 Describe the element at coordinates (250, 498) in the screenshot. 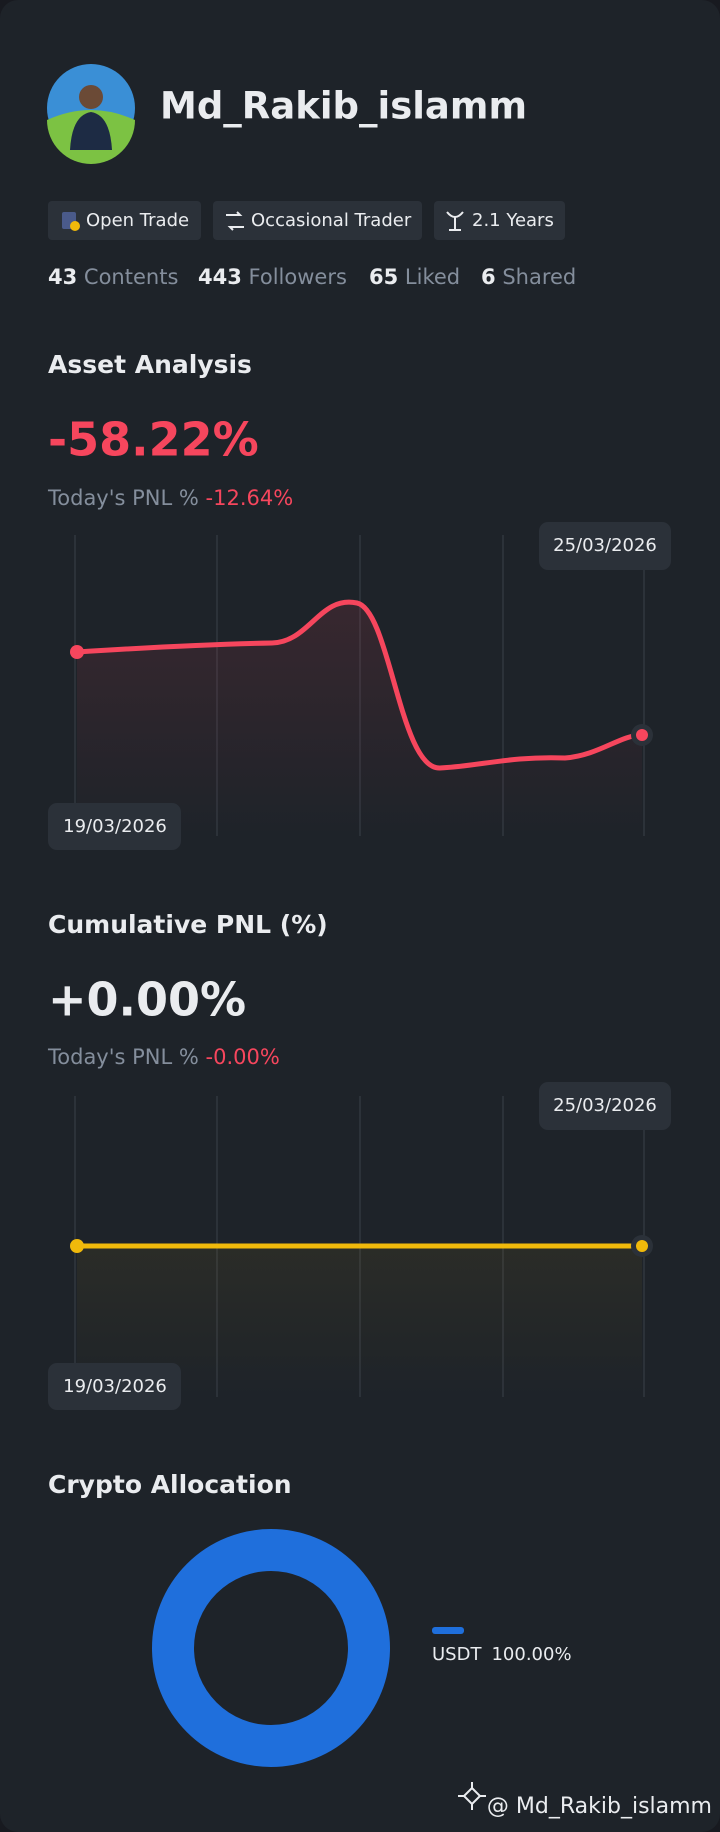

I see `today-value: -12.64%` at that location.